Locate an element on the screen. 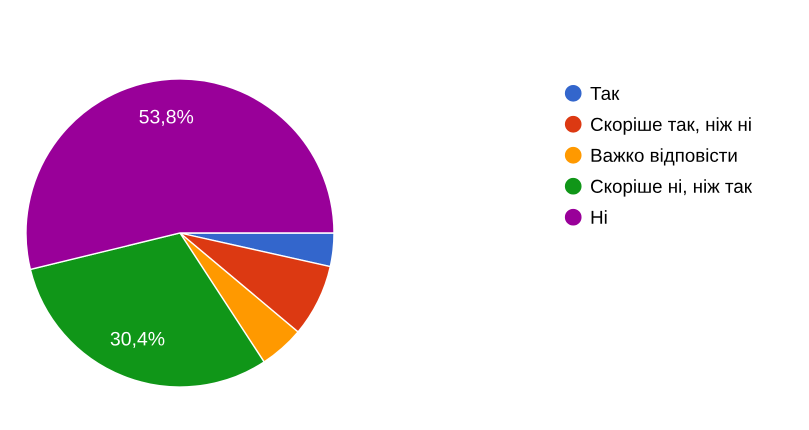 Image resolution: width=809 pixels, height=430 pixels. legend-label: Скоріше ні, ніж так is located at coordinates (671, 188).